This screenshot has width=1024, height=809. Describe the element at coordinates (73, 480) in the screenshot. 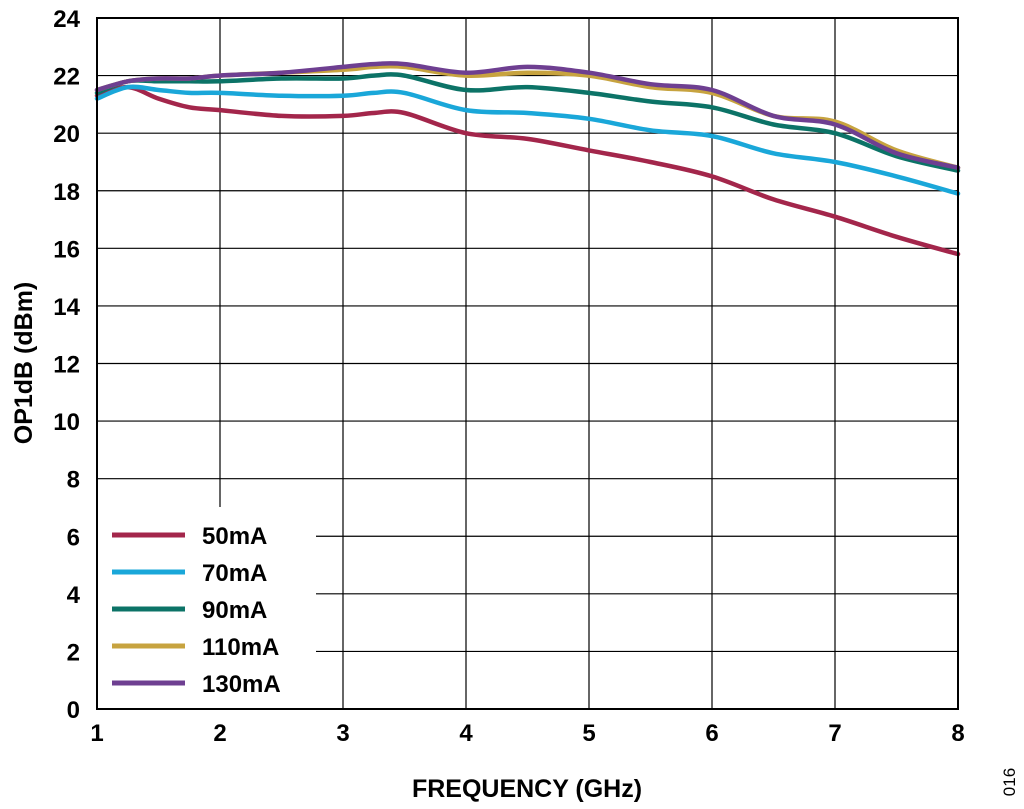

I see `y-tick-label: 8` at that location.